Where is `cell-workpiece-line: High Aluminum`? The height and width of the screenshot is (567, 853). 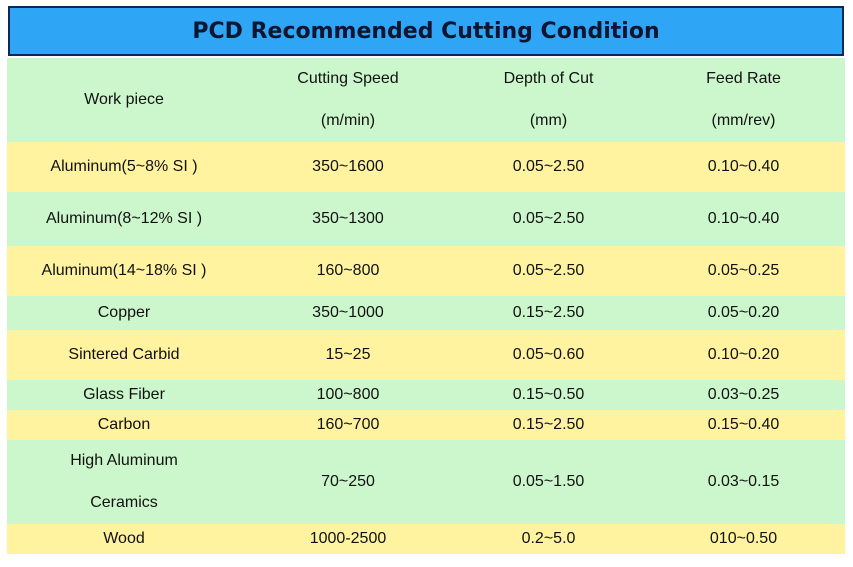
cell-workpiece-line: High Aluminum is located at coordinates (124, 460).